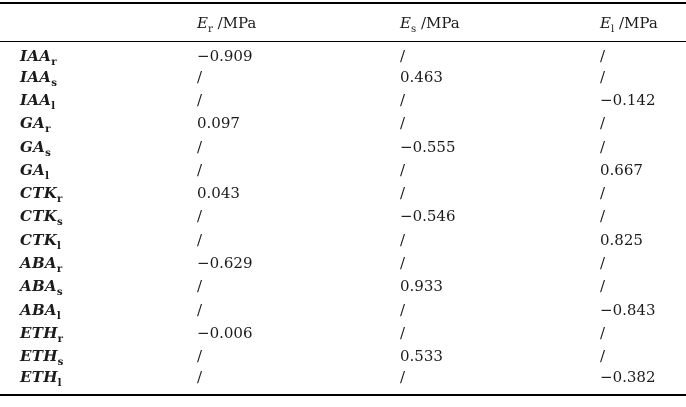  Describe the element at coordinates (98, 286) in the screenshot. I see `row-label: ABAs` at that location.